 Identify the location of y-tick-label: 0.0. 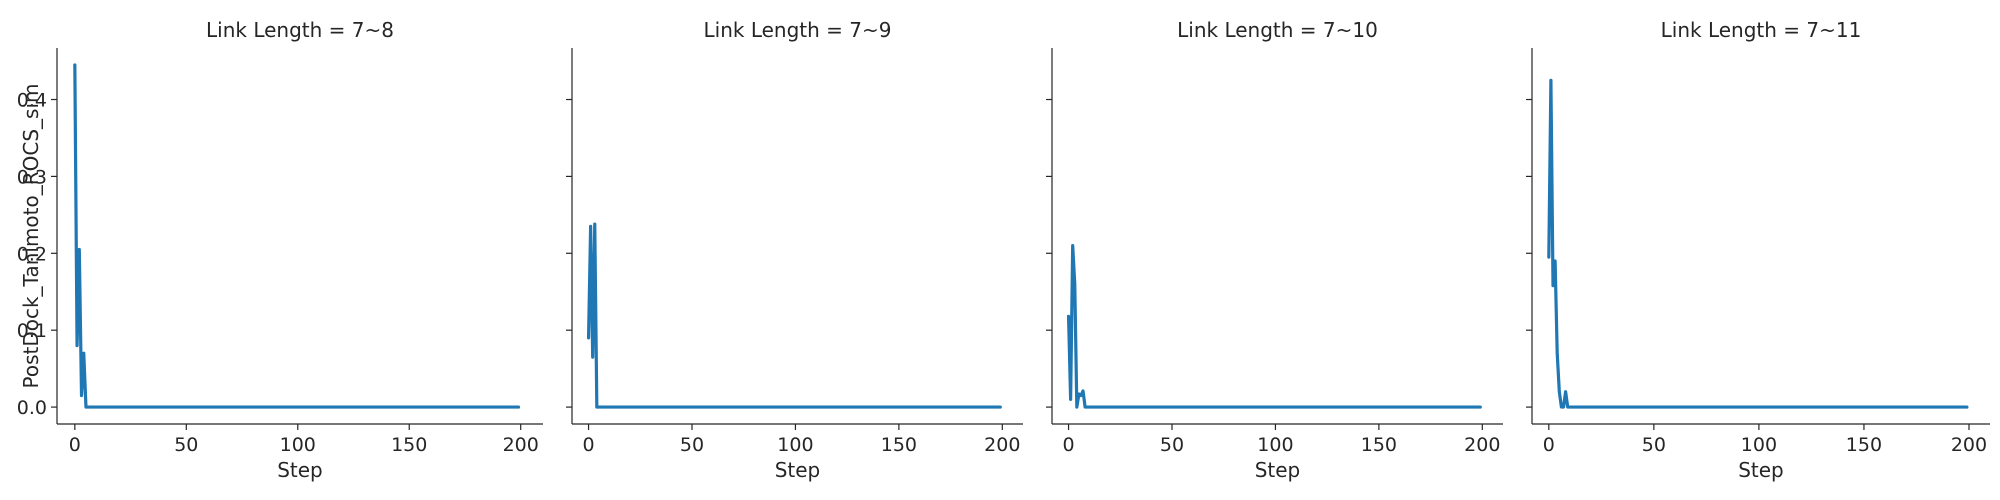
(32, 408).